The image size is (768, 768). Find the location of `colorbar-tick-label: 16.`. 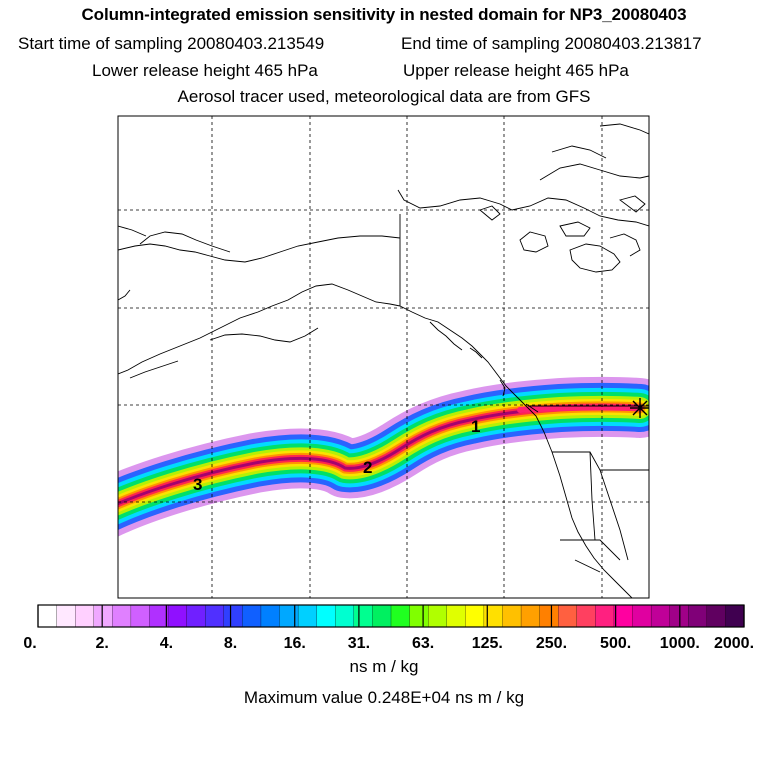

colorbar-tick-label: 16. is located at coordinates (294, 643).